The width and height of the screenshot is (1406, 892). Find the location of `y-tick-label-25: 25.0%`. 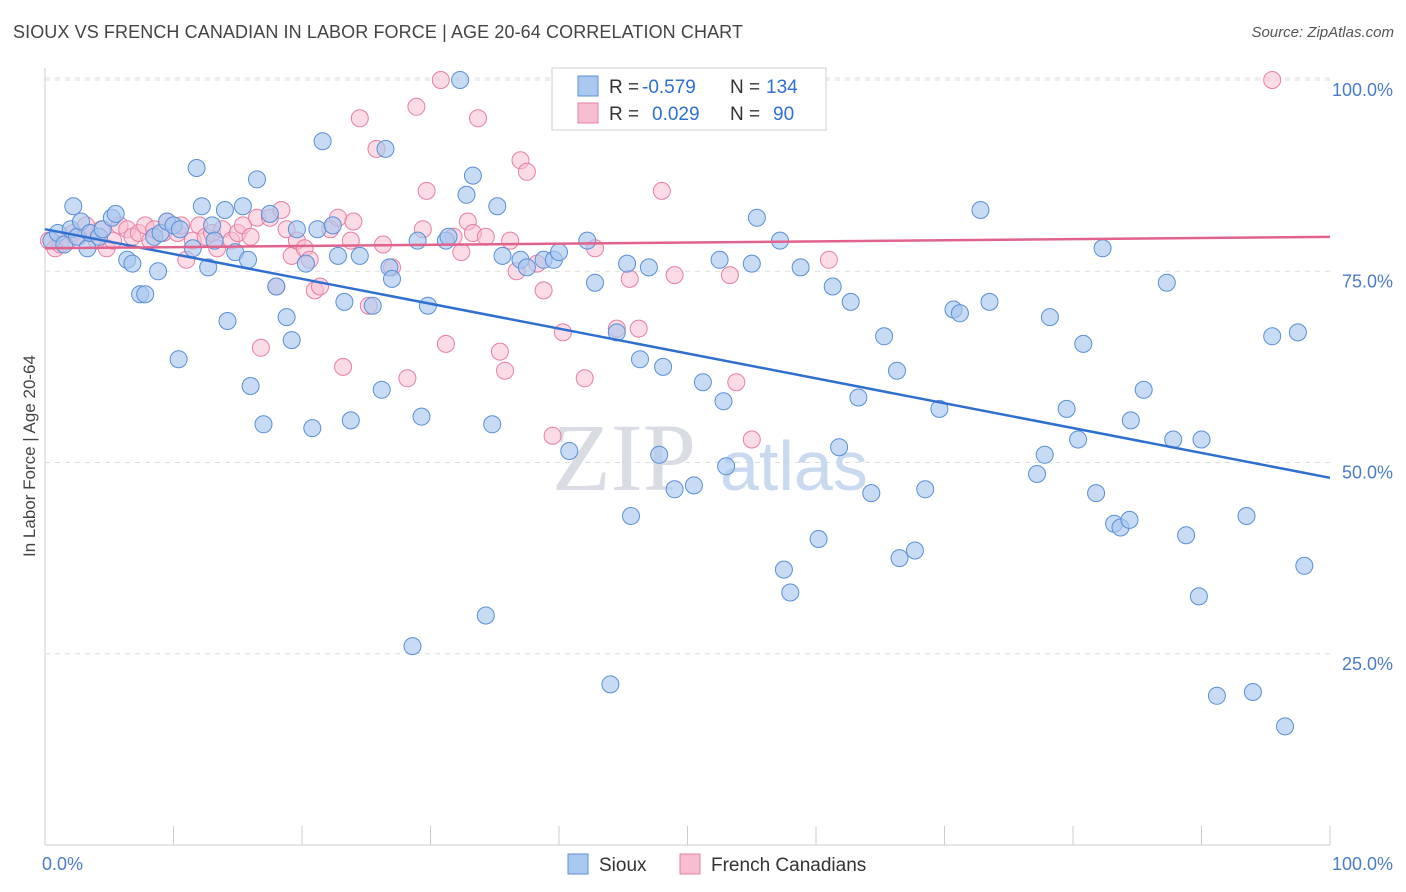

y-tick-label-25: 25.0% is located at coordinates (1367, 664).